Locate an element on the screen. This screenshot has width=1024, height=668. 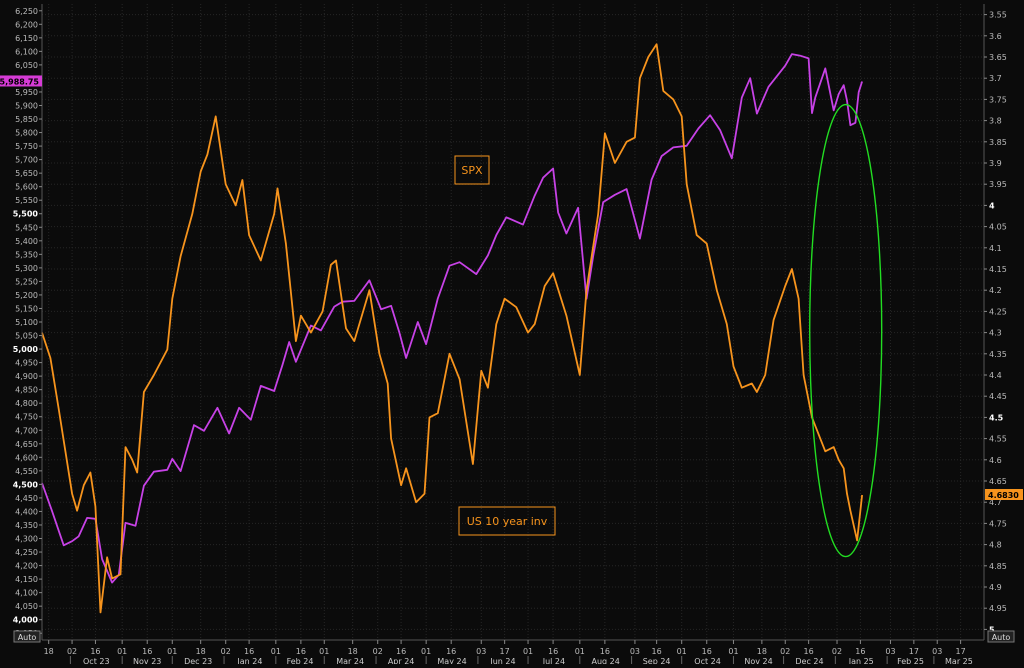
left-tick-label: 6,150 is located at coordinates (26, 38).